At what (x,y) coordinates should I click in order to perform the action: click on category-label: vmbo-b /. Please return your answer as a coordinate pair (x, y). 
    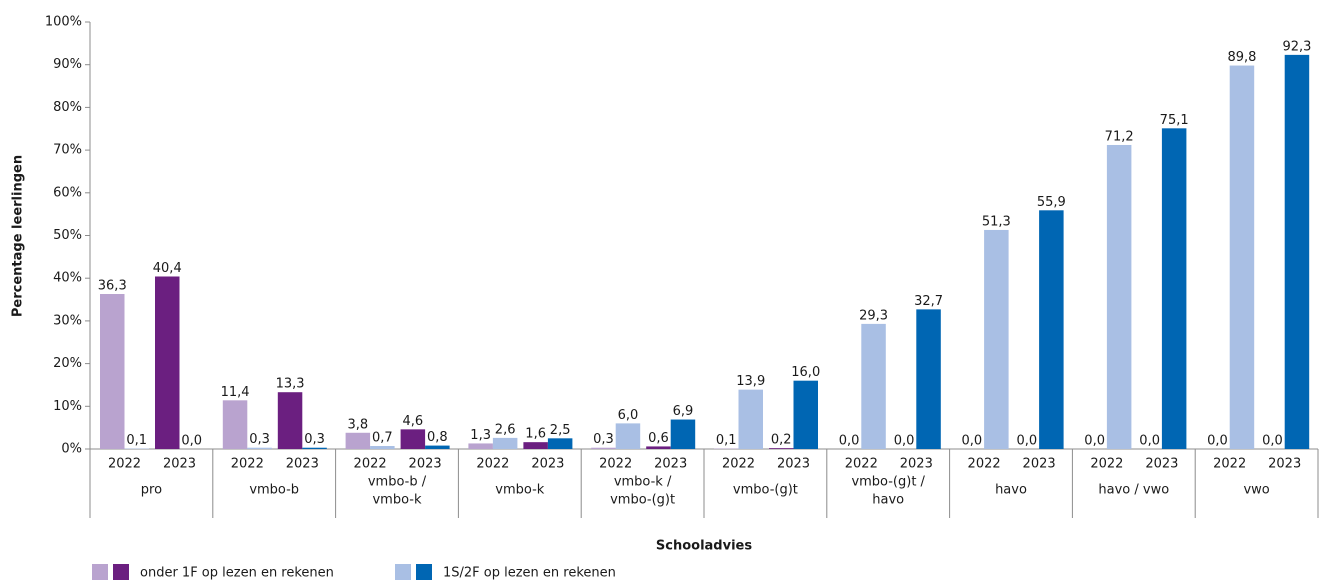
    Looking at the image, I should click on (397, 482).